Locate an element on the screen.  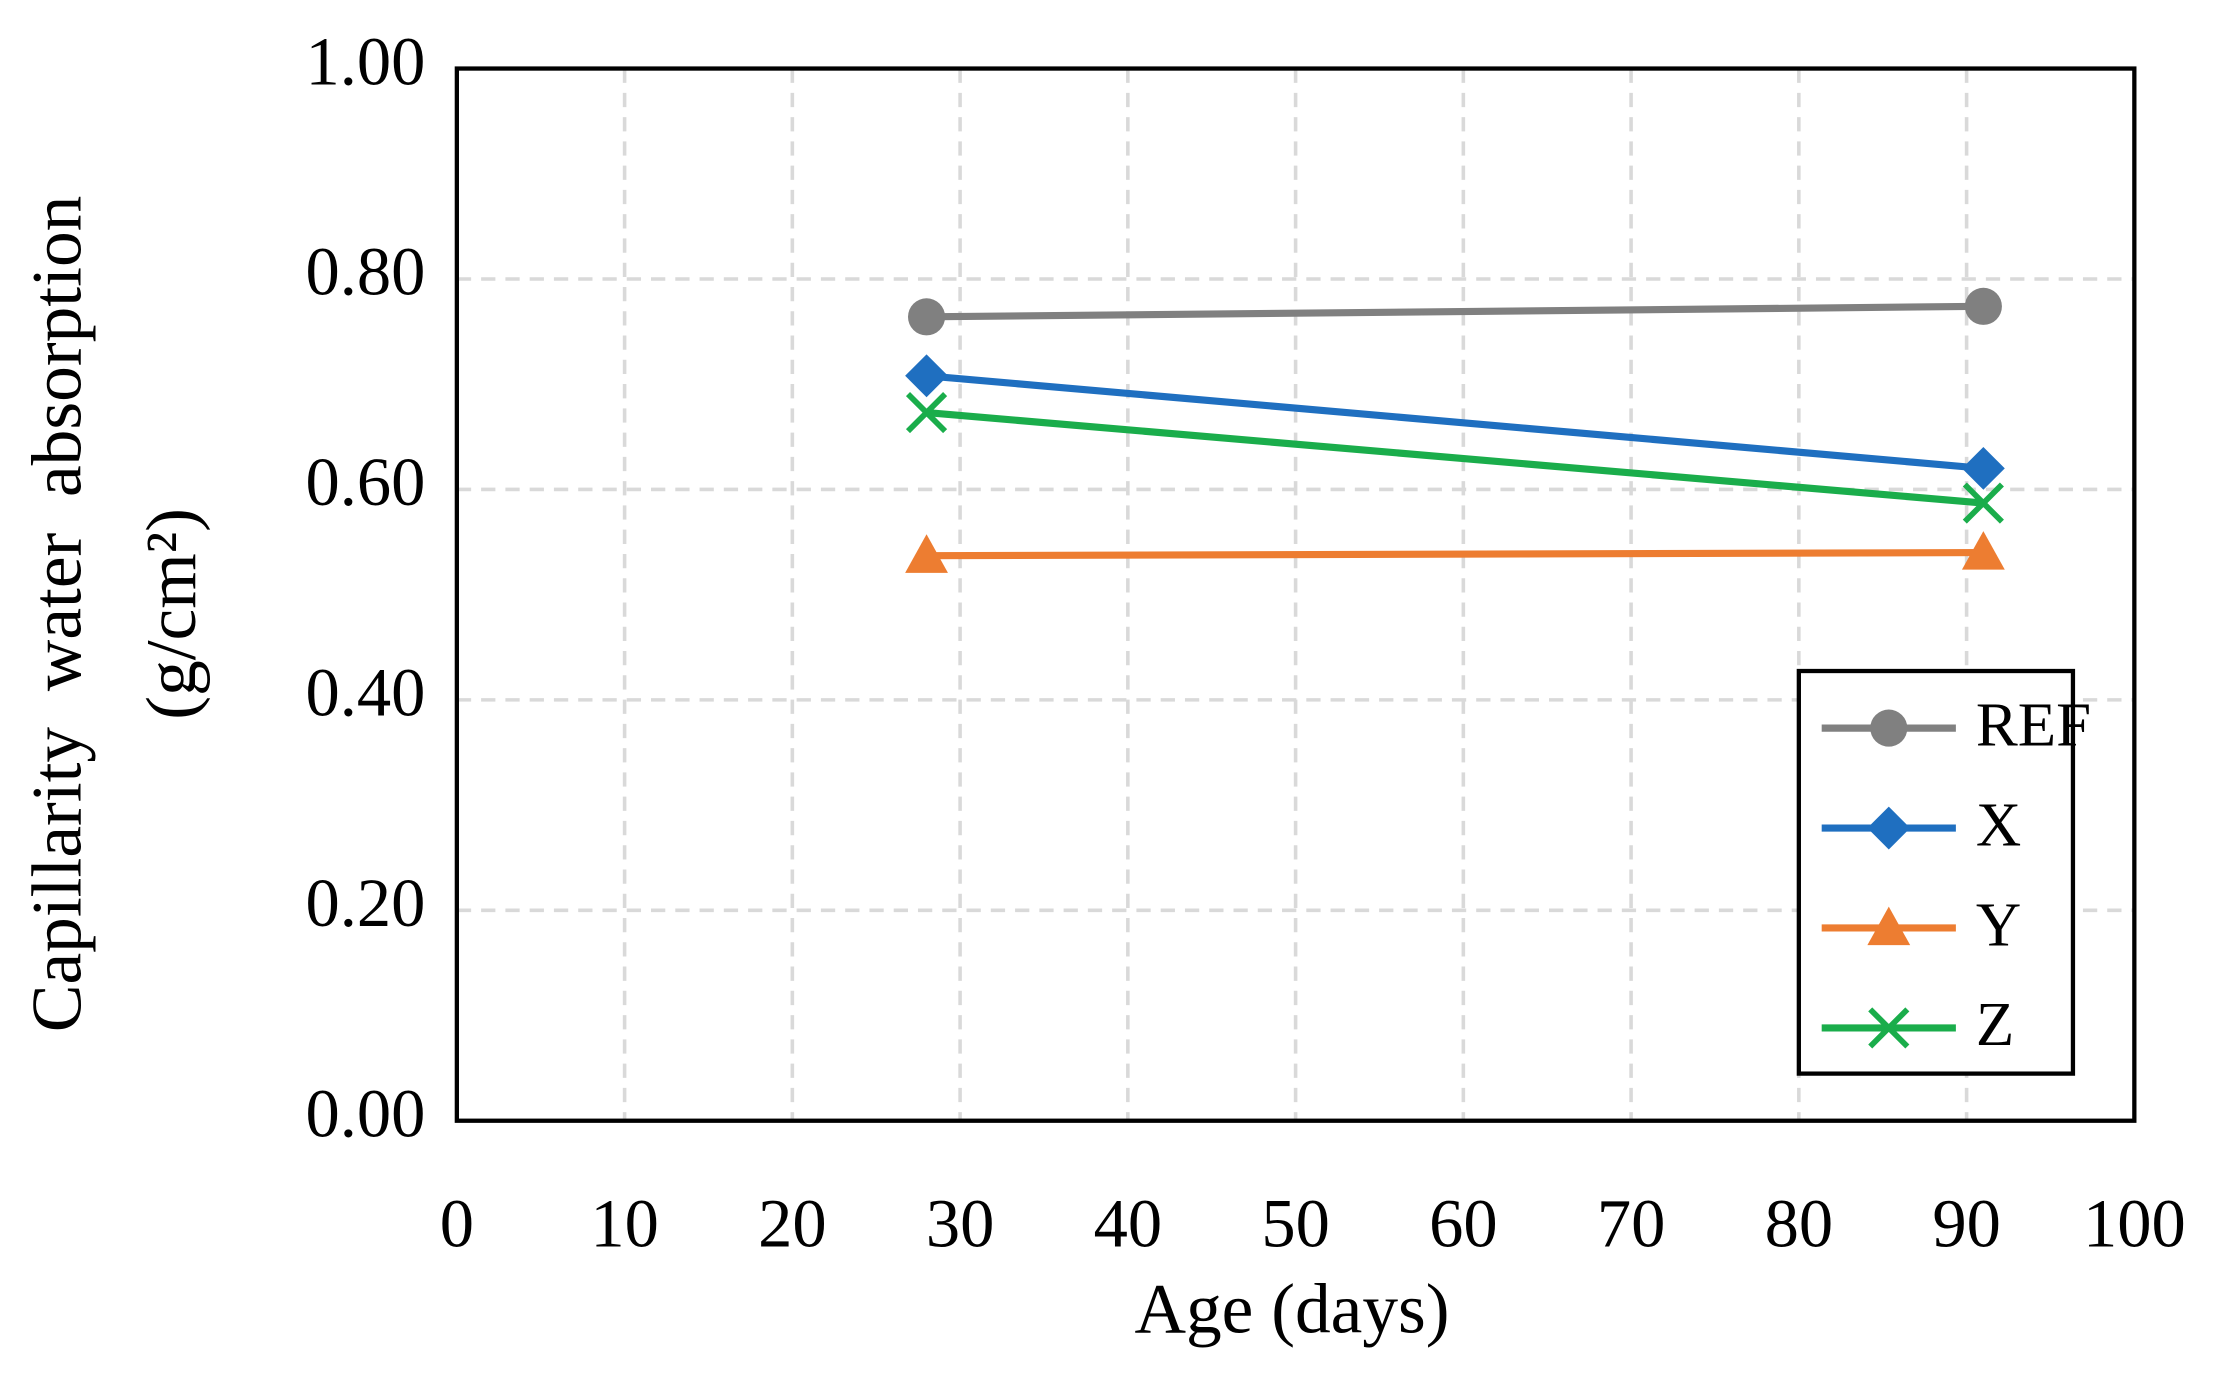
x-tick-label: 30 is located at coordinates (960, 1223).